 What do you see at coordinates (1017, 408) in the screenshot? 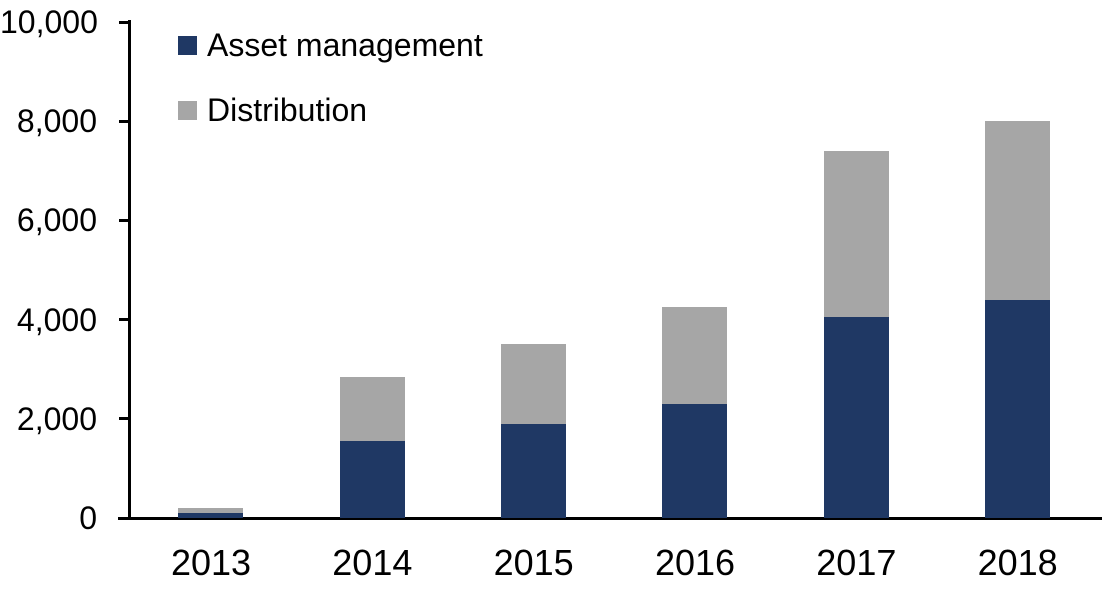
I see `bar-2018-segment-asset-management` at bounding box center [1017, 408].